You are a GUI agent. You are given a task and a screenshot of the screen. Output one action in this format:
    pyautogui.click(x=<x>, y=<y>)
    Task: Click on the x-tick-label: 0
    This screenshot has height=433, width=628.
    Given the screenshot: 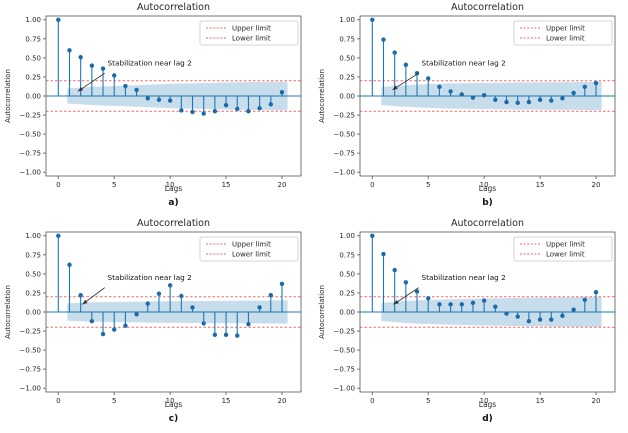 What is the action you would take?
    pyautogui.click(x=372, y=185)
    